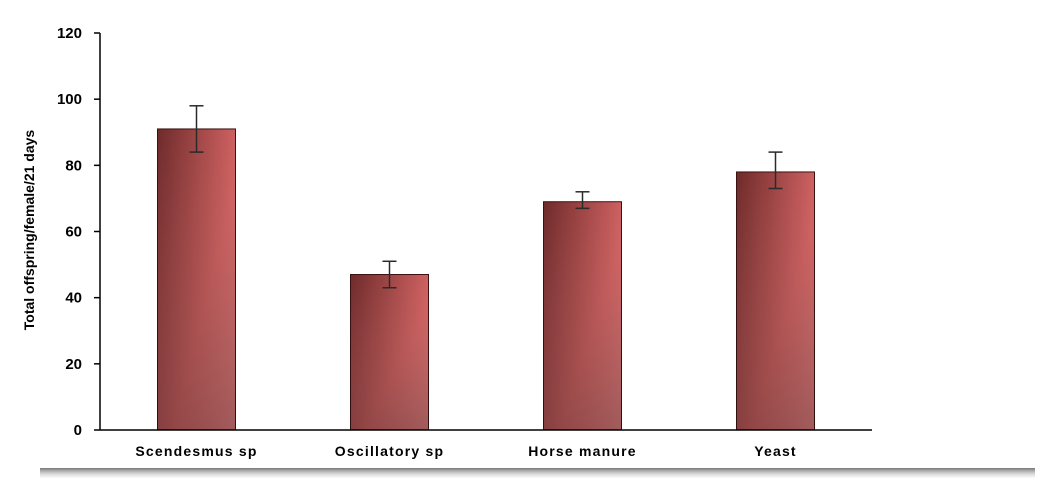 This screenshot has height=490, width=1038. Describe the element at coordinates (69, 99) in the screenshot. I see `y-tick-label: 100` at that location.